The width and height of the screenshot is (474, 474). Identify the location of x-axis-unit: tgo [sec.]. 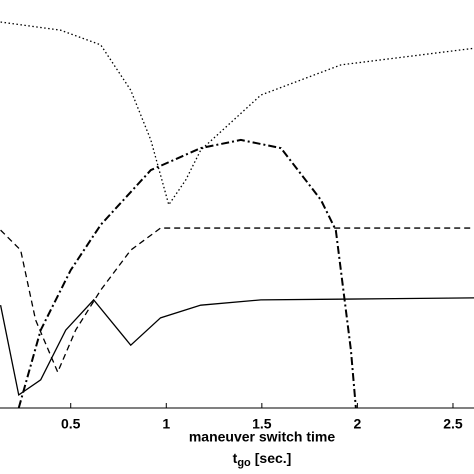
(262, 459).